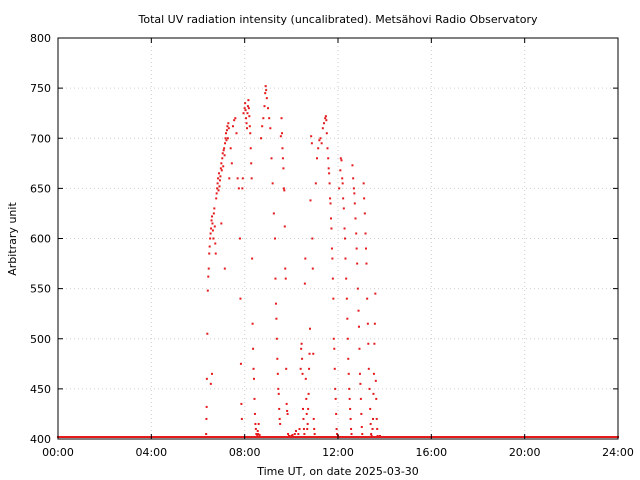  What do you see at coordinates (40, 439) in the screenshot?
I see `y-tick-label: 400` at bounding box center [40, 439].